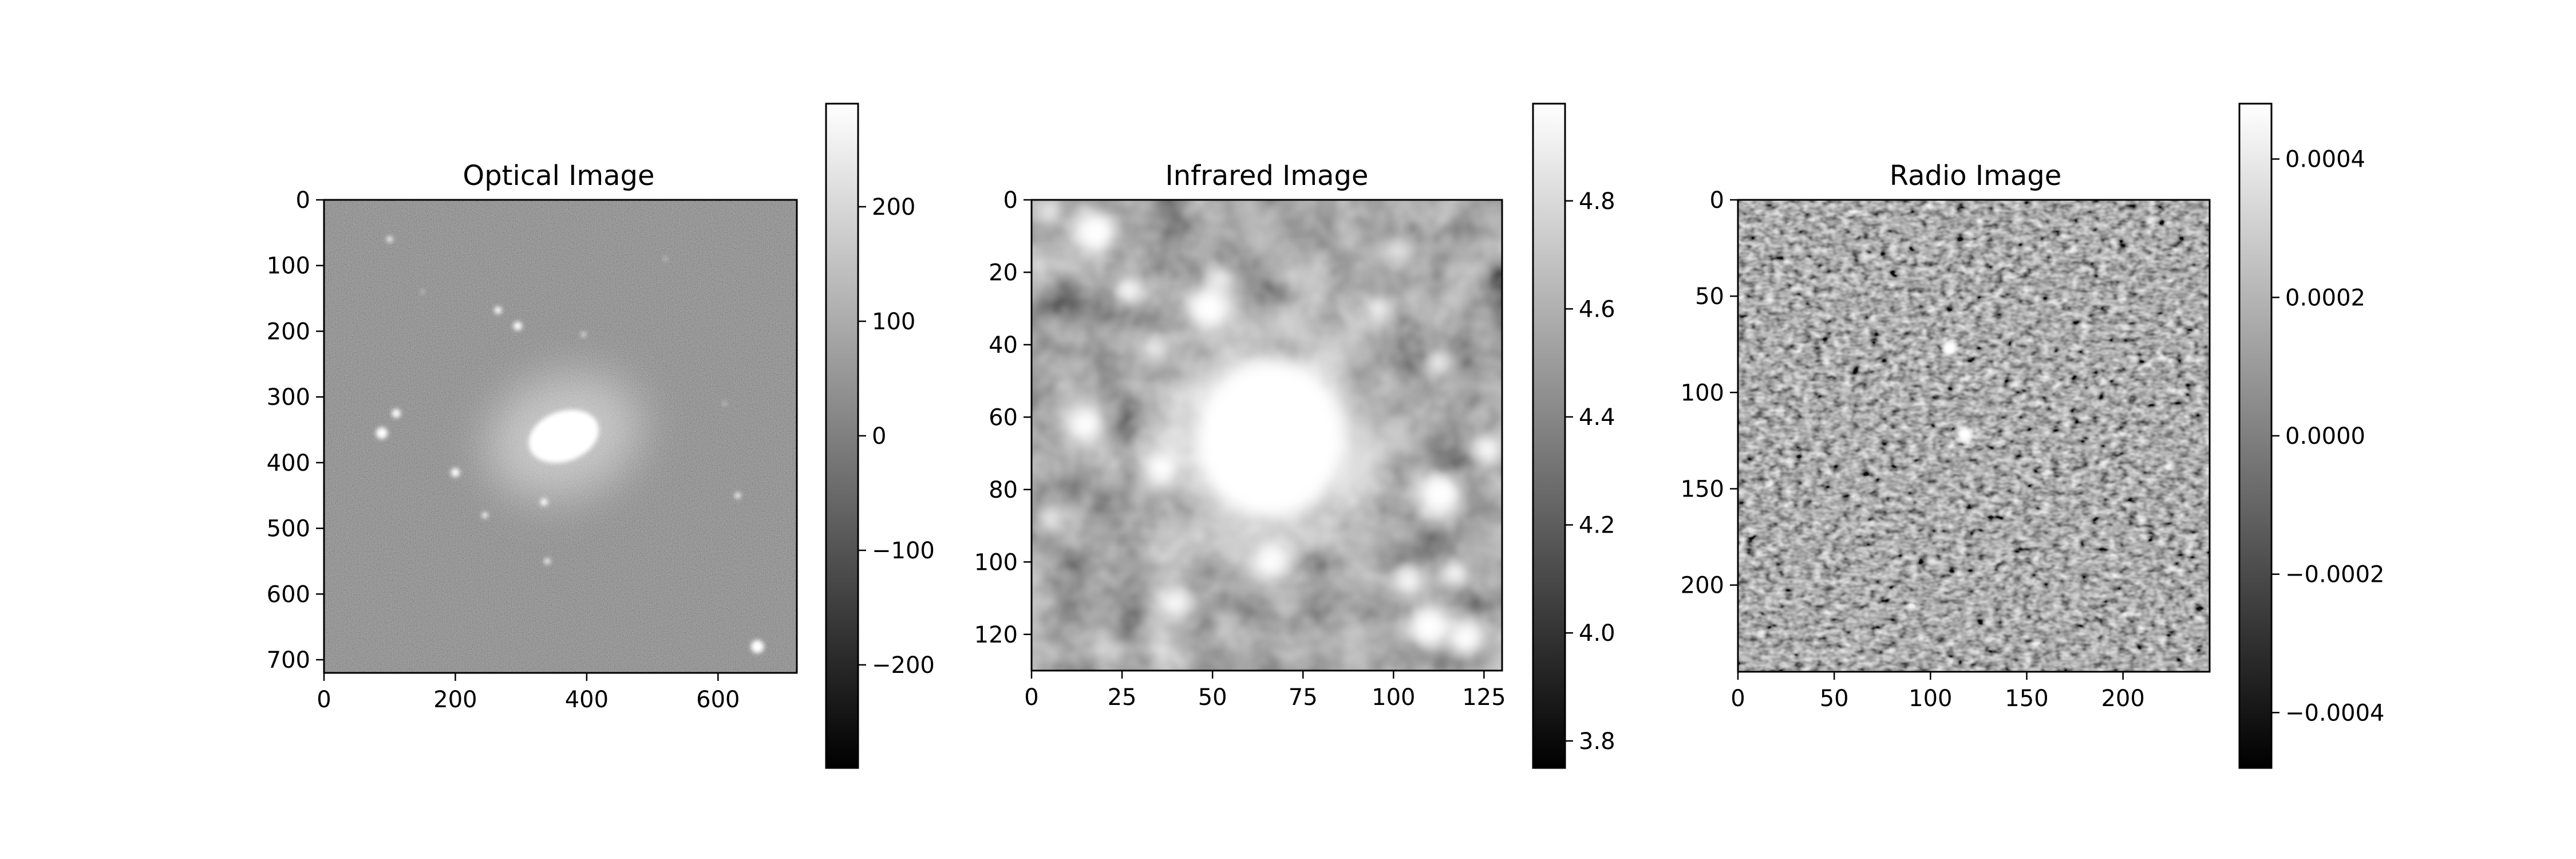 Image resolution: width=2576 pixels, height=859 pixels. Describe the element at coordinates (1303, 697) in the screenshot. I see `infrared-xtick-label-3: 75` at that location.